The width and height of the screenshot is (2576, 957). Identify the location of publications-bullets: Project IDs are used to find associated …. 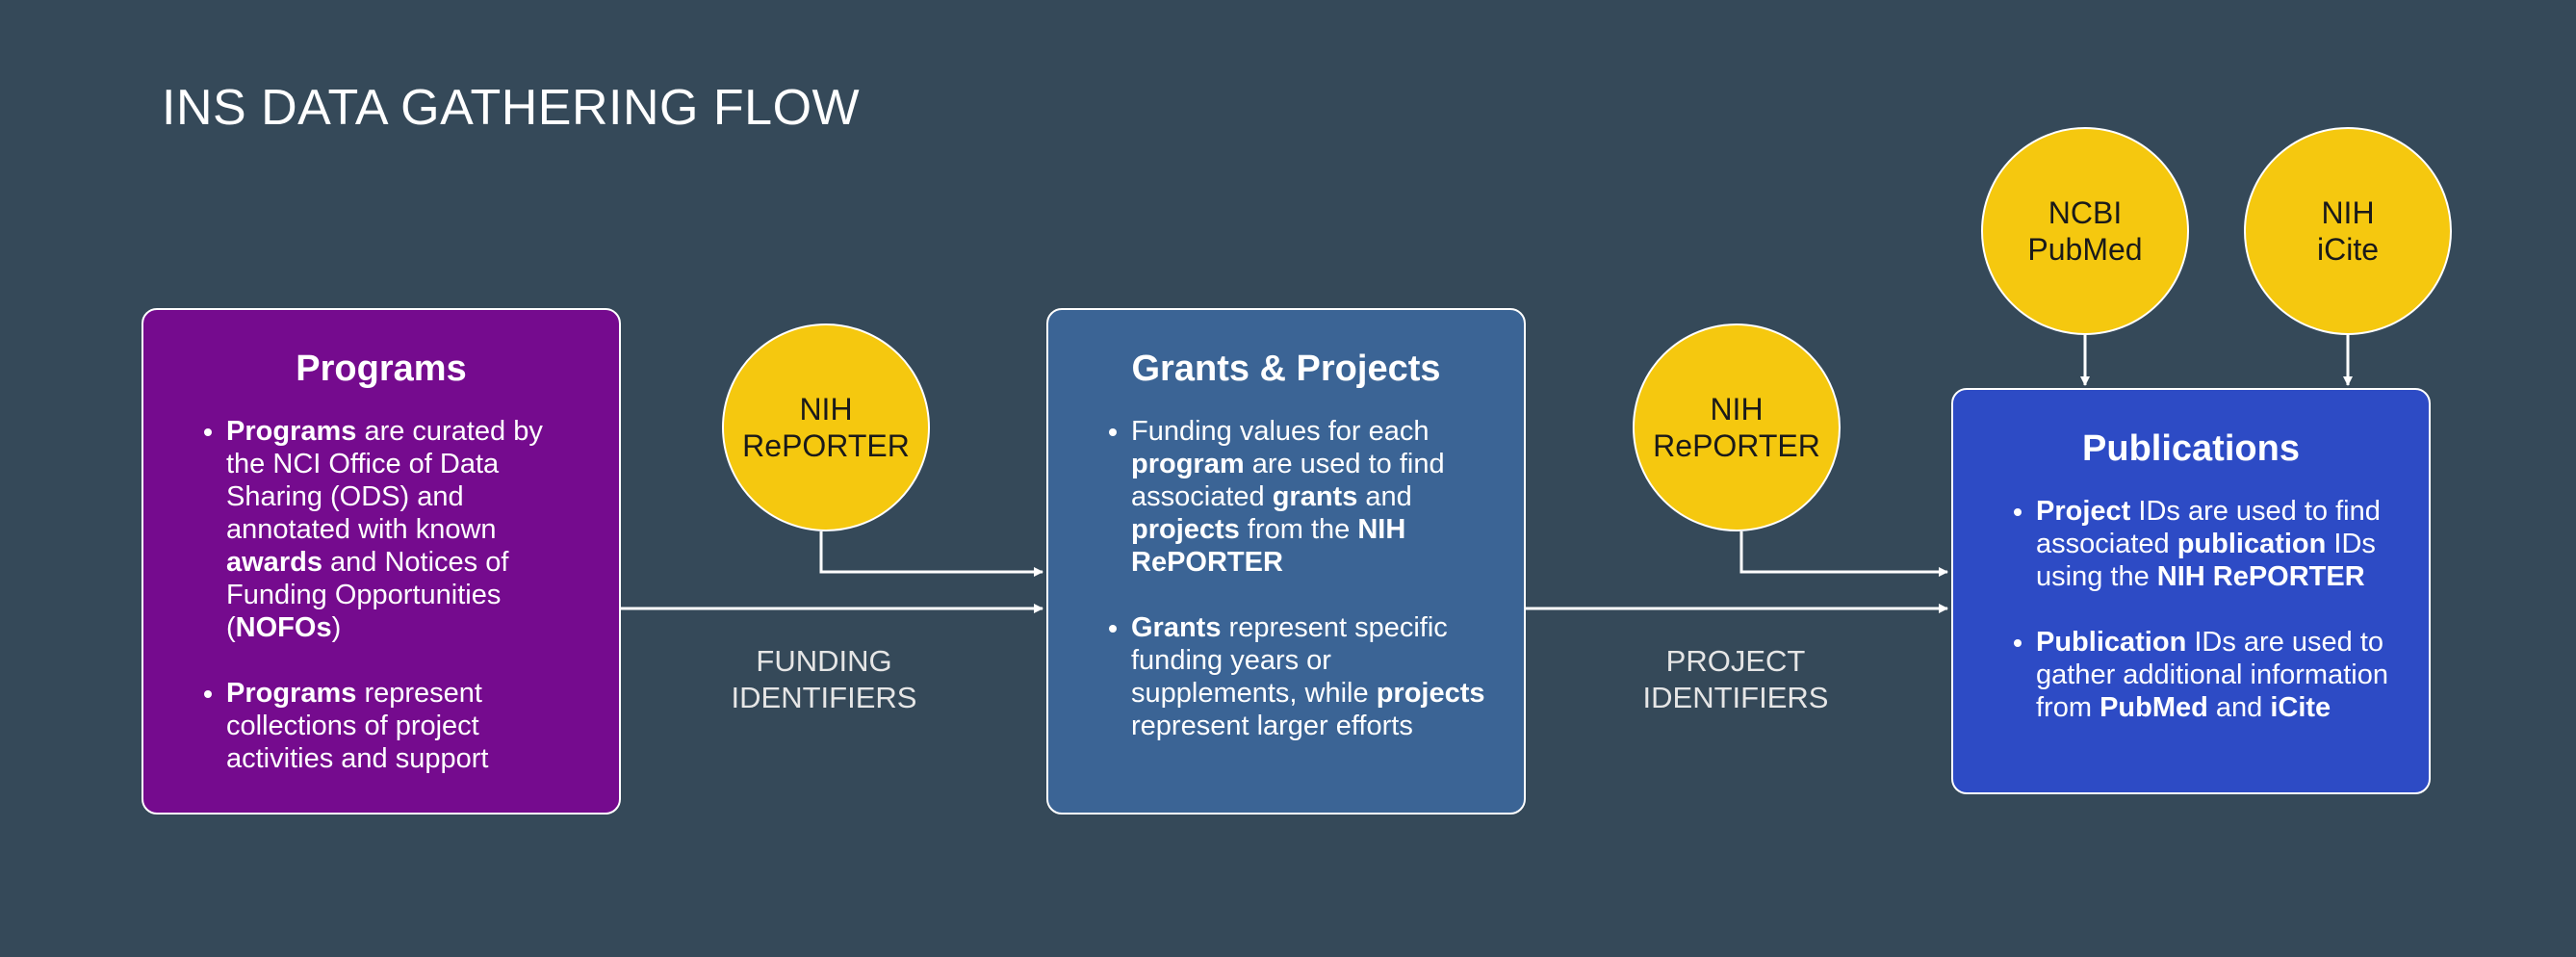
(2198, 609).